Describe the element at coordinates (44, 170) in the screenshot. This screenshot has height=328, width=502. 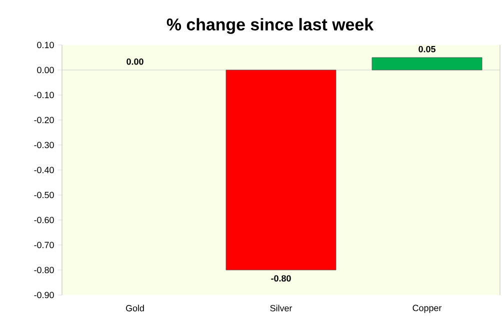
I see `y-tick-label: -0.40` at that location.